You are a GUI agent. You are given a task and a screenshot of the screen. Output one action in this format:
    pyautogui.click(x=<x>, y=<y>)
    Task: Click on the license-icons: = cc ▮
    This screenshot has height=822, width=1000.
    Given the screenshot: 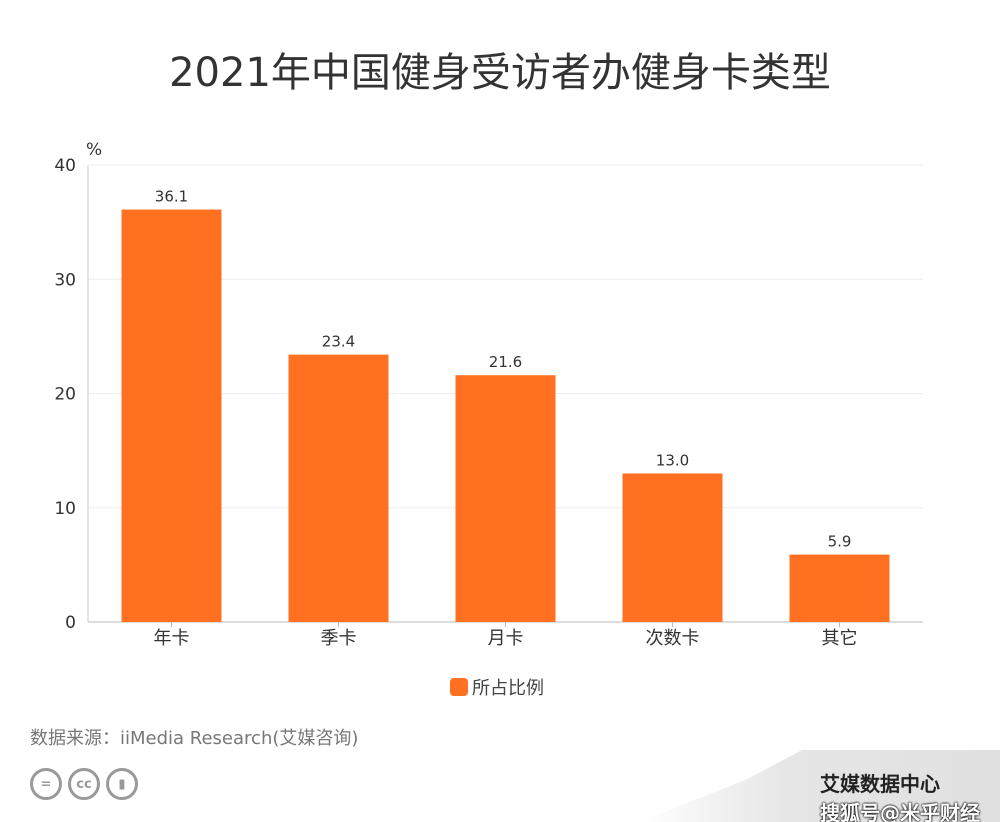 What is the action you would take?
    pyautogui.click(x=84, y=784)
    